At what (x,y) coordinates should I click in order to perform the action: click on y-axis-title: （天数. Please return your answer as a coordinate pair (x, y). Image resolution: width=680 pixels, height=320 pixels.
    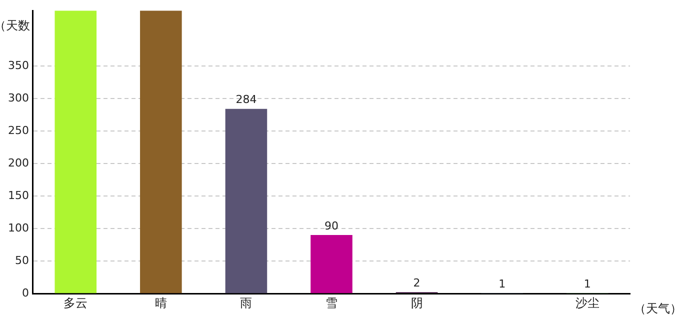
    Looking at the image, I should click on (15, 25).